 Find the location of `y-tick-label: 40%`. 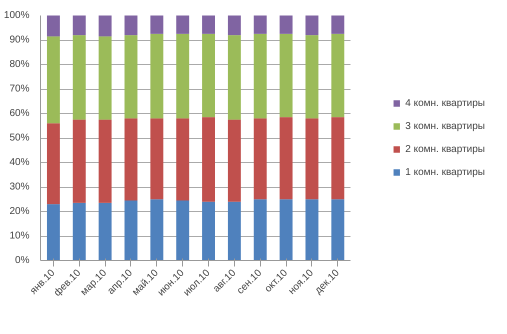

y-tick-label: 40% is located at coordinates (19, 162).